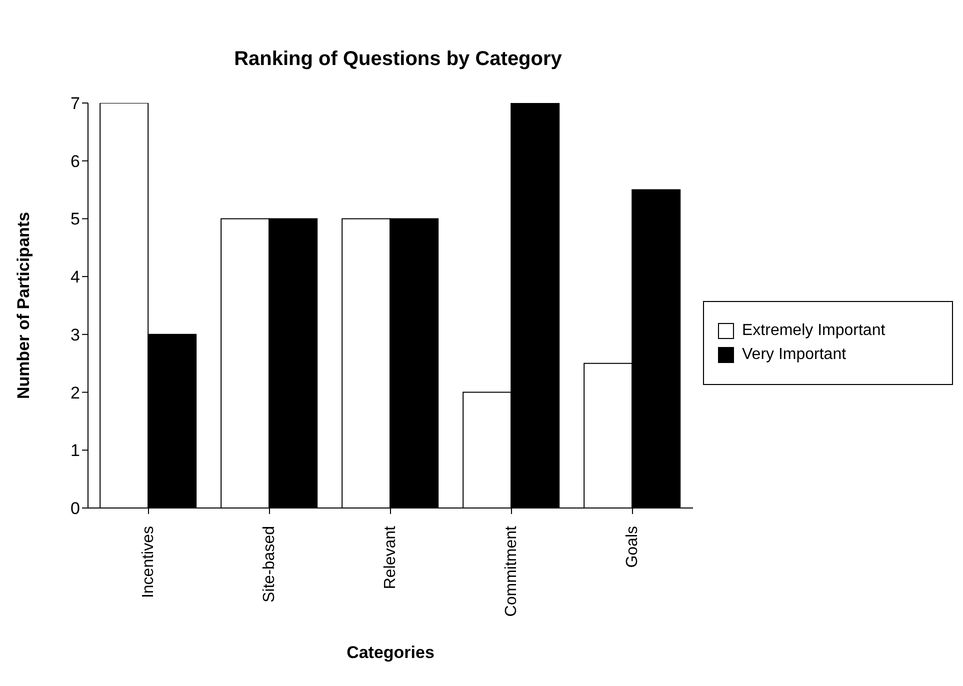 This screenshot has height=686, width=963. I want to click on x-tick-label: Incentives, so click(148, 562).